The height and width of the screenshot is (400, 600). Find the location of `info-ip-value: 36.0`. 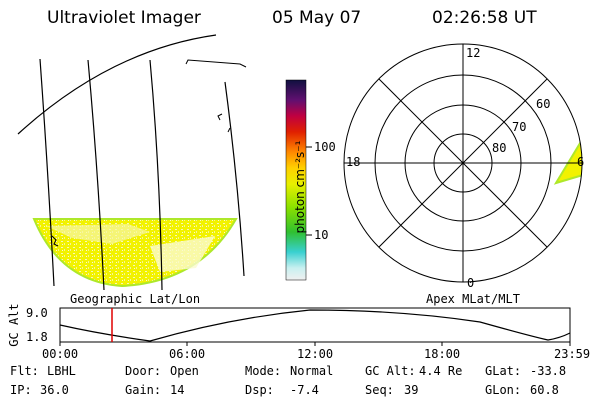

info-ip-value: 36.0 is located at coordinates (54, 390).